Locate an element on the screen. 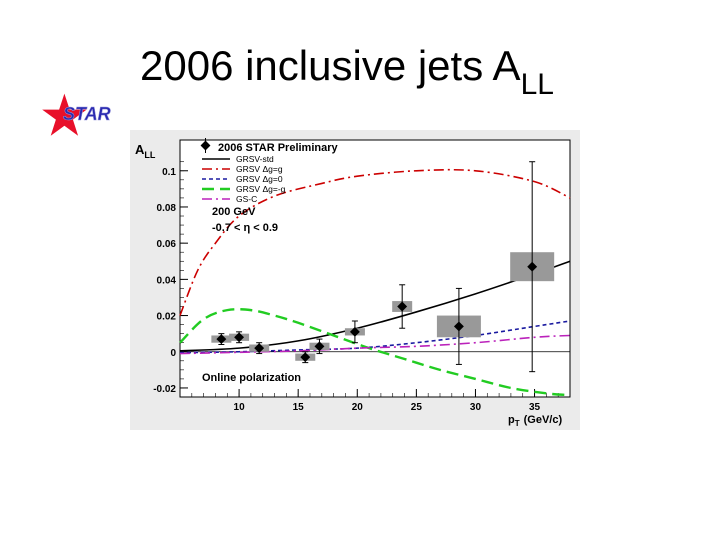 The image size is (720, 540). annotation-eta: -0.7 < η < 0.9 is located at coordinates (245, 228).